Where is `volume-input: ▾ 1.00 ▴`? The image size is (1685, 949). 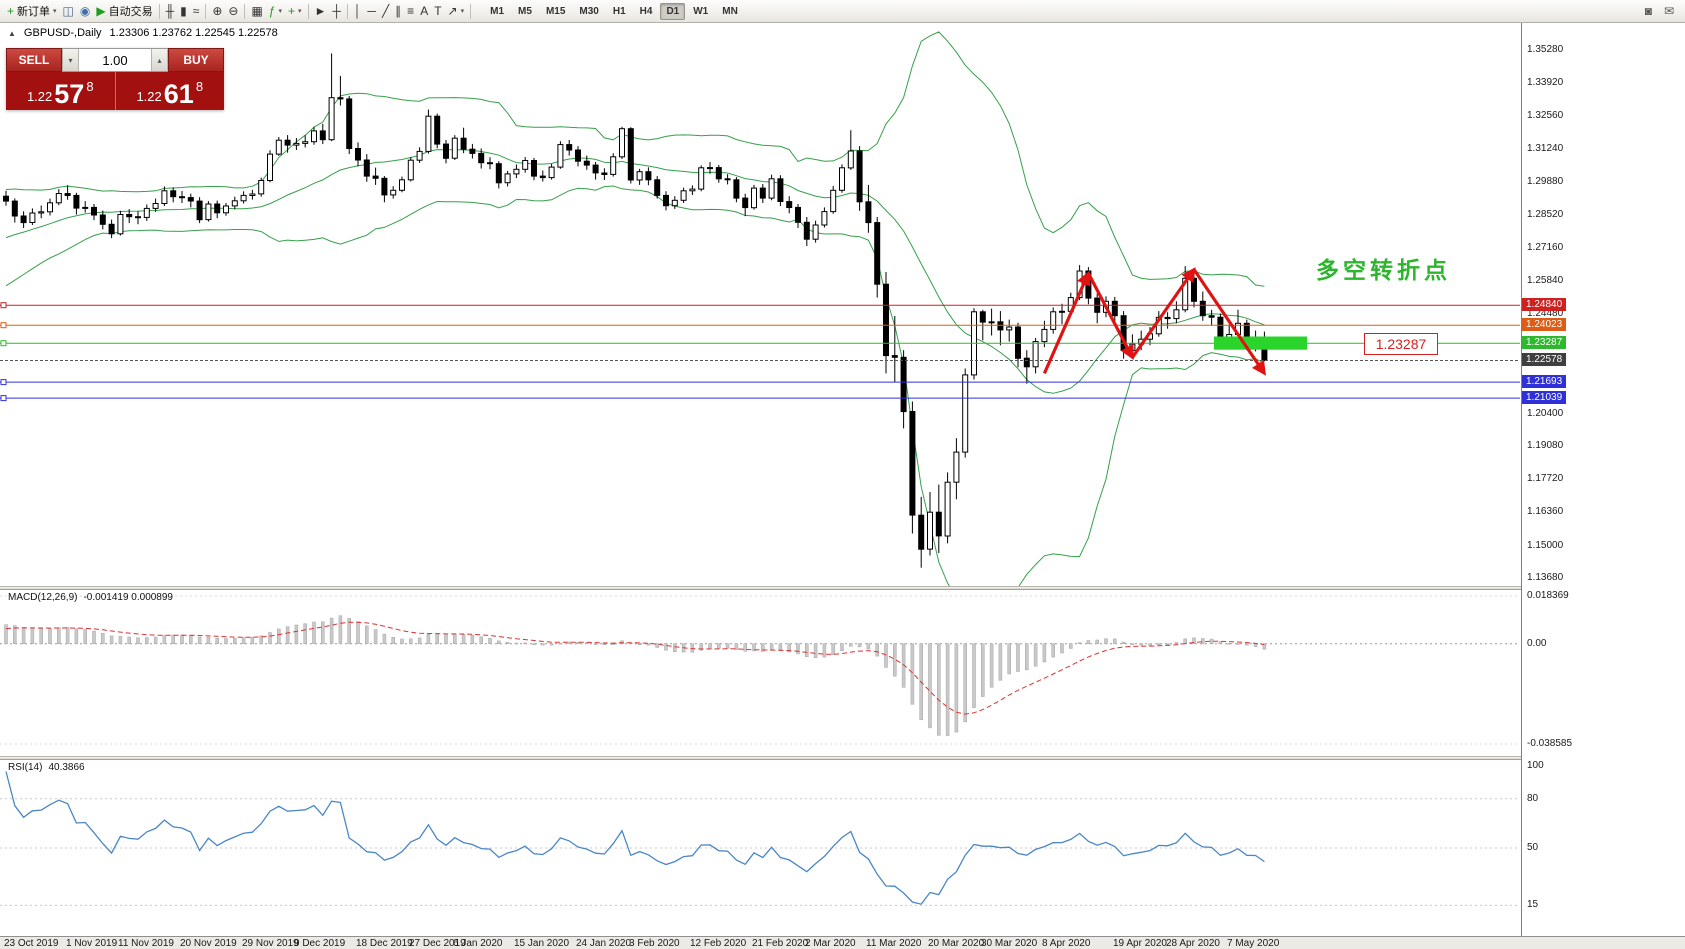
volume-input: ▾ 1.00 ▴ is located at coordinates (115, 60).